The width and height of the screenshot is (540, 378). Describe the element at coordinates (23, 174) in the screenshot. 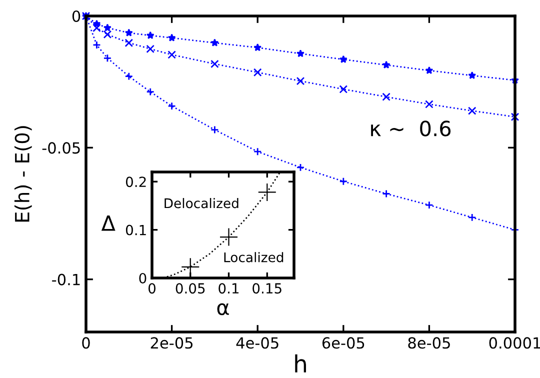

I see `y-axis-title: E(h) - E(0)` at that location.